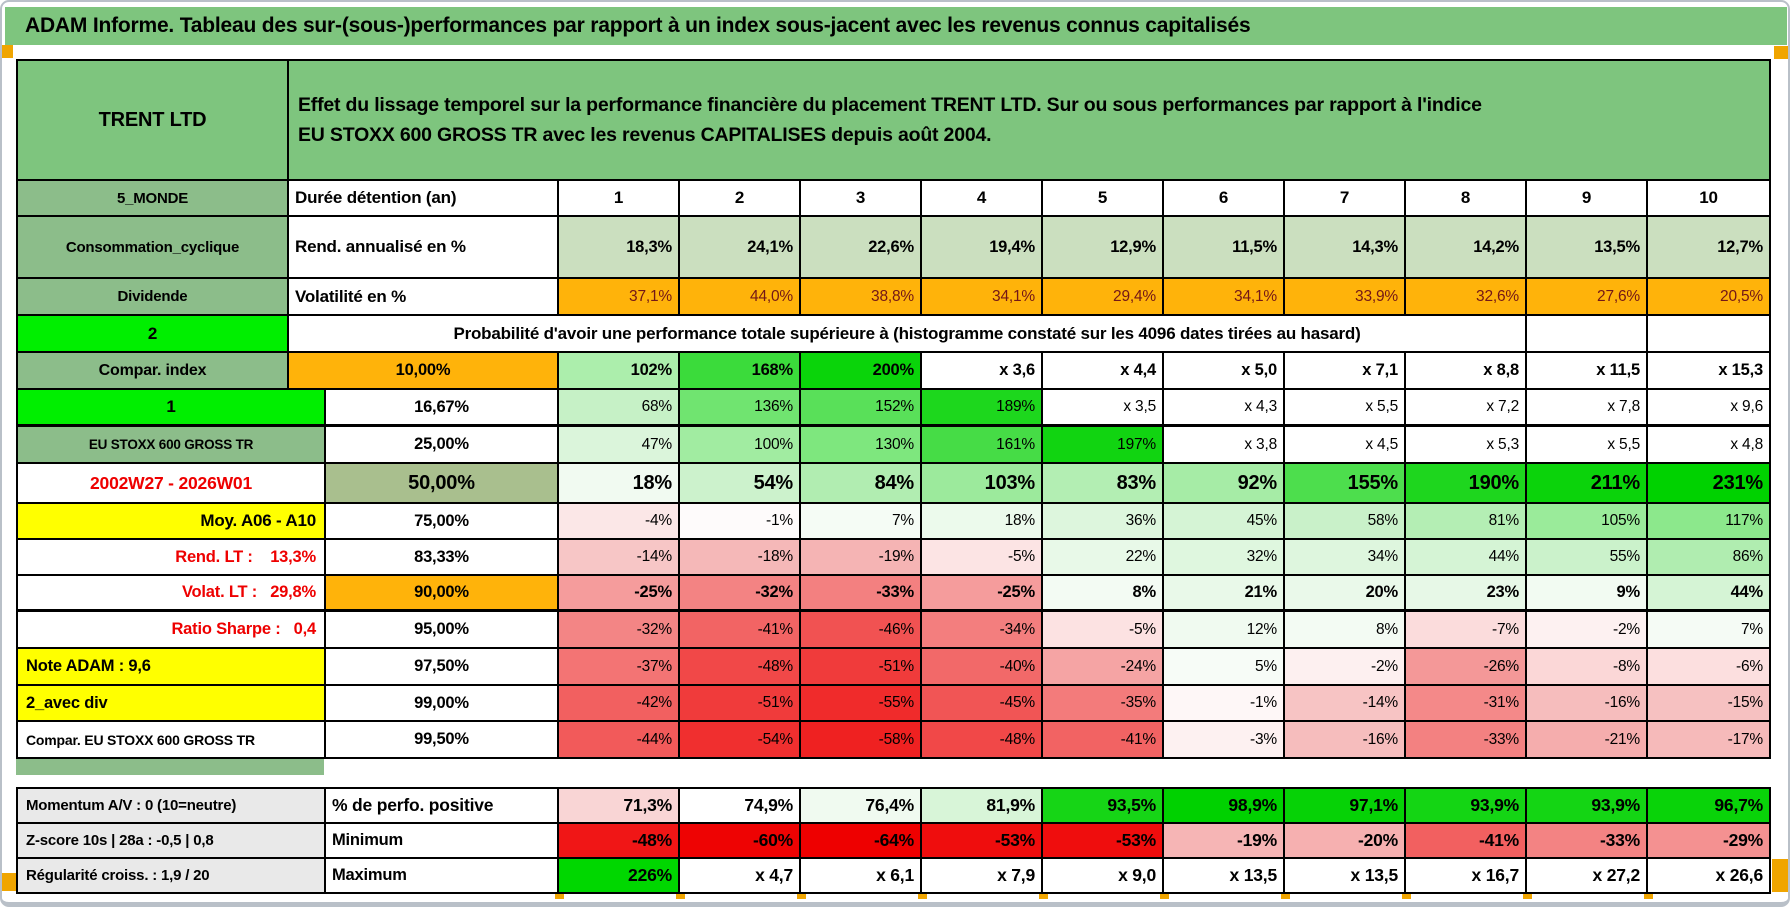  I want to click on cell-p25-c5: 197%, so click(1103, 444).